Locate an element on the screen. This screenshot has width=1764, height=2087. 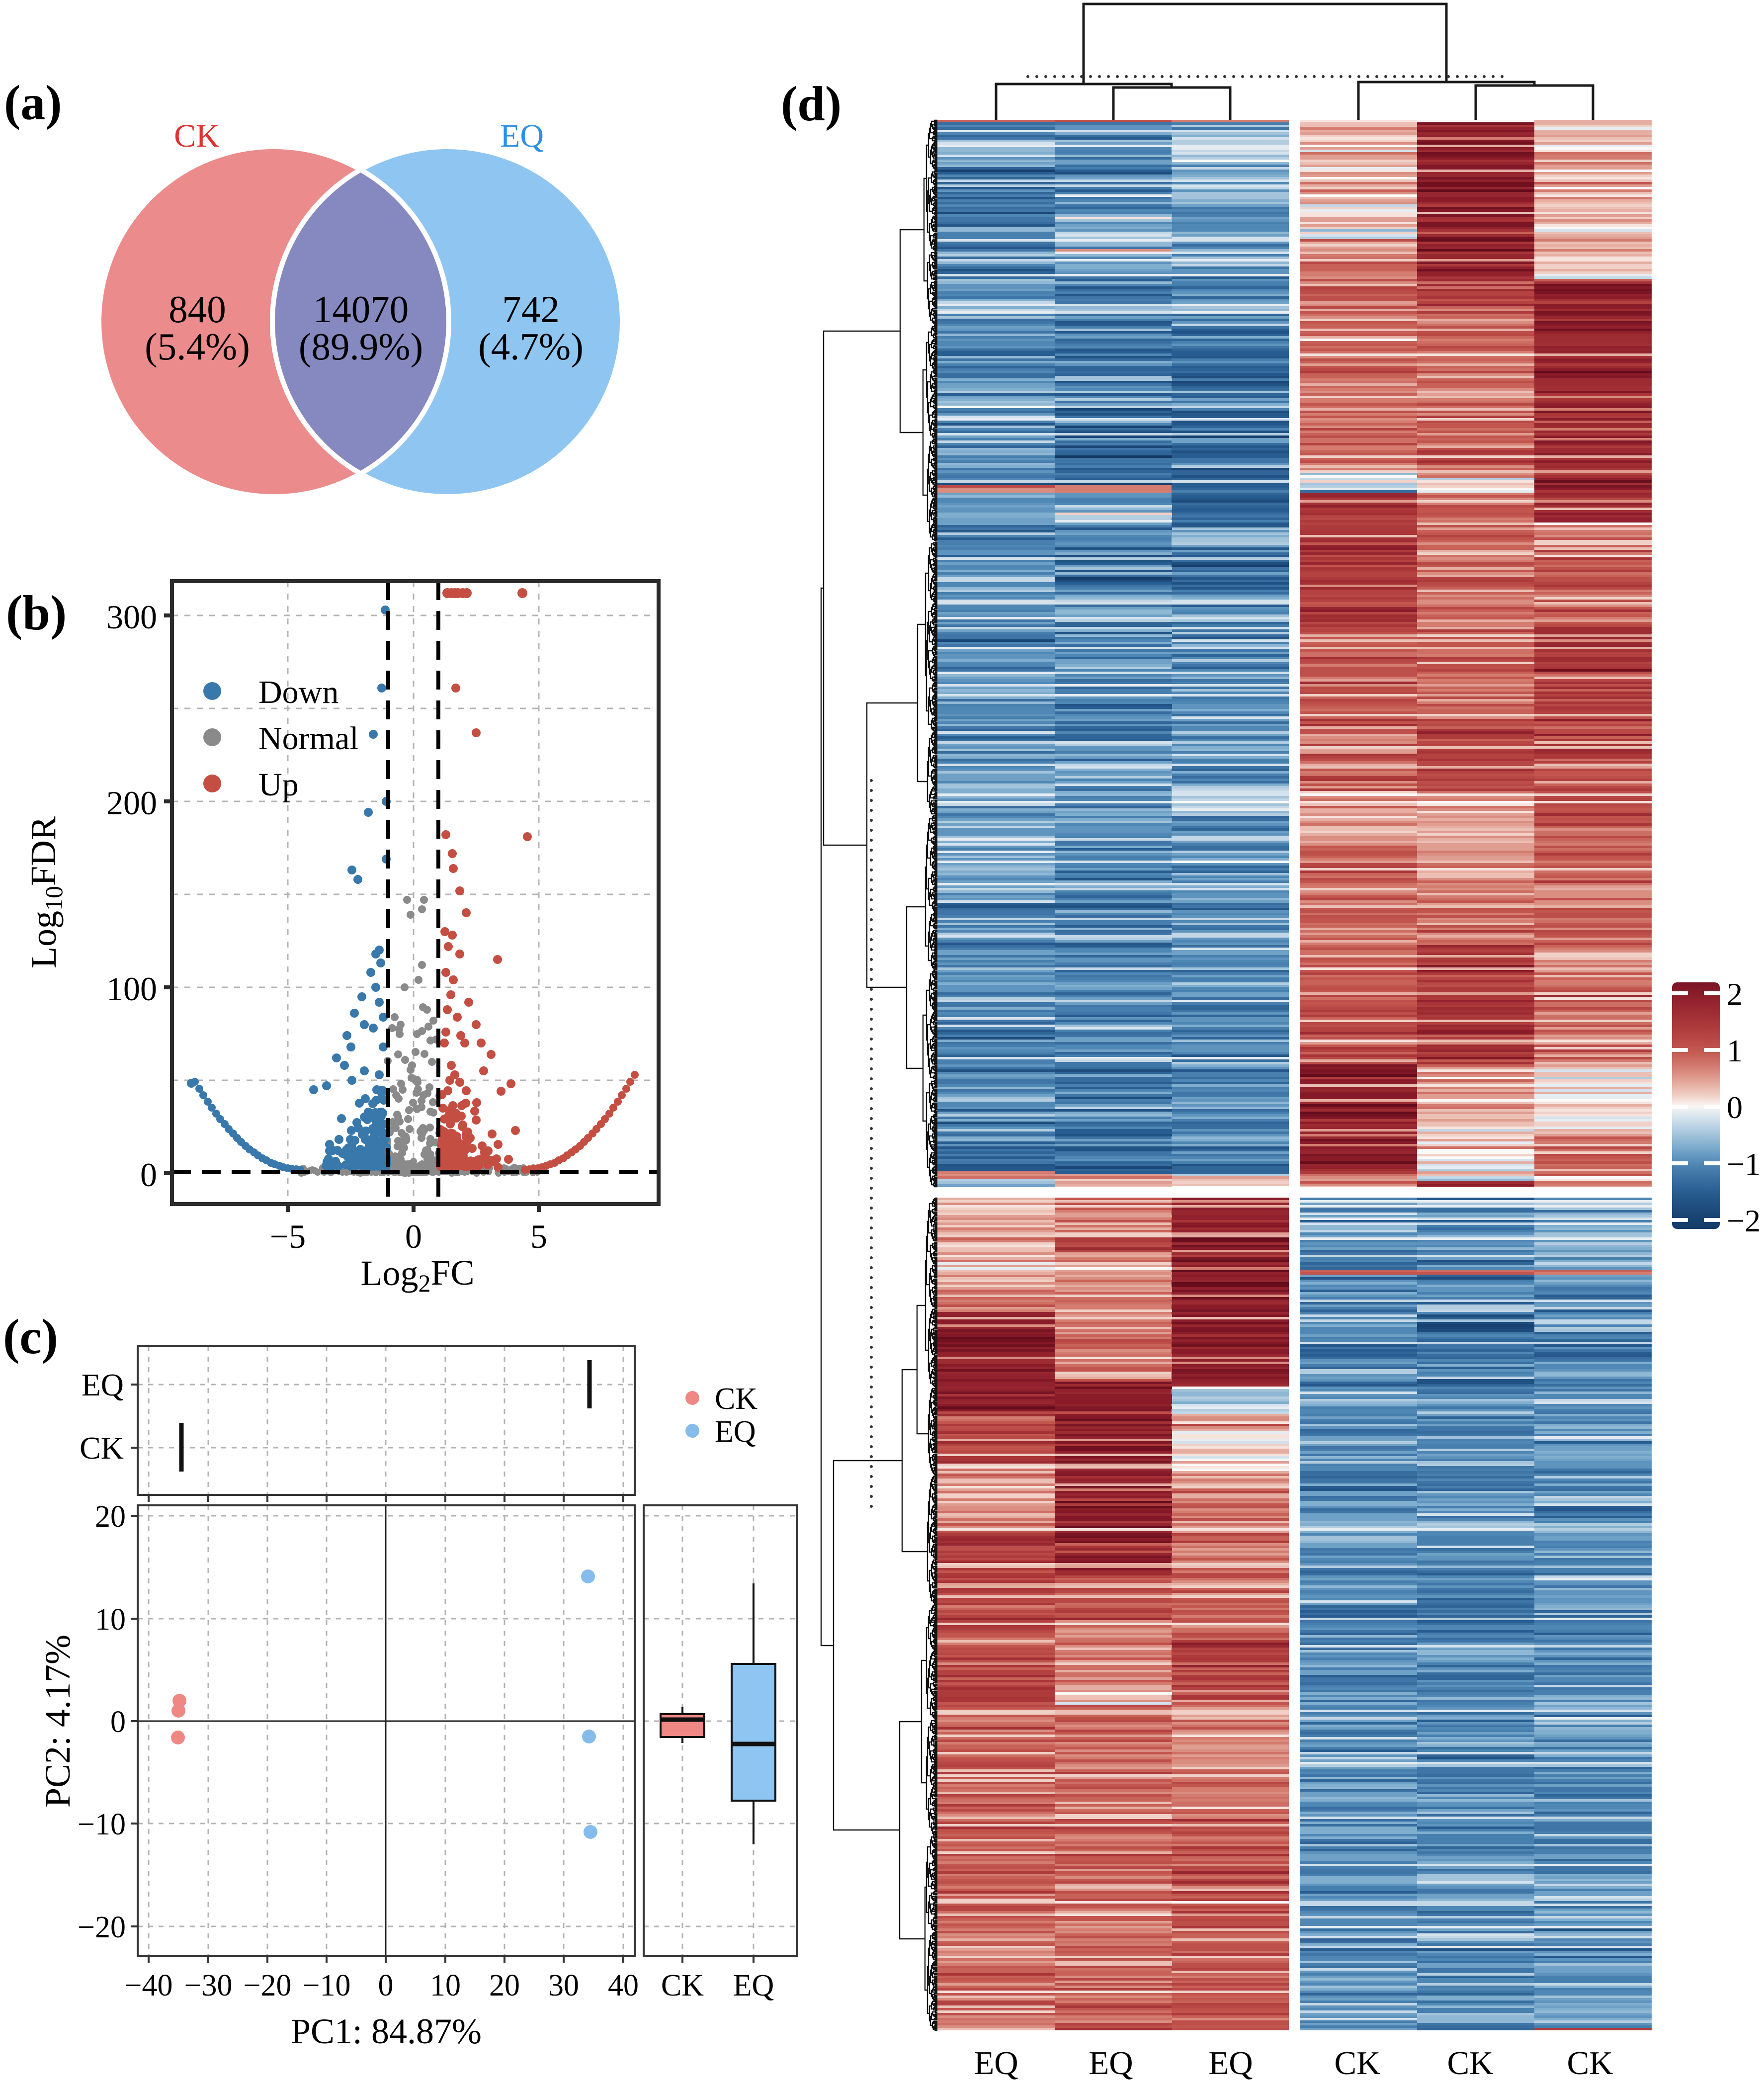
svg-text: PC1: 84.87% is located at coordinates (386, 2031).